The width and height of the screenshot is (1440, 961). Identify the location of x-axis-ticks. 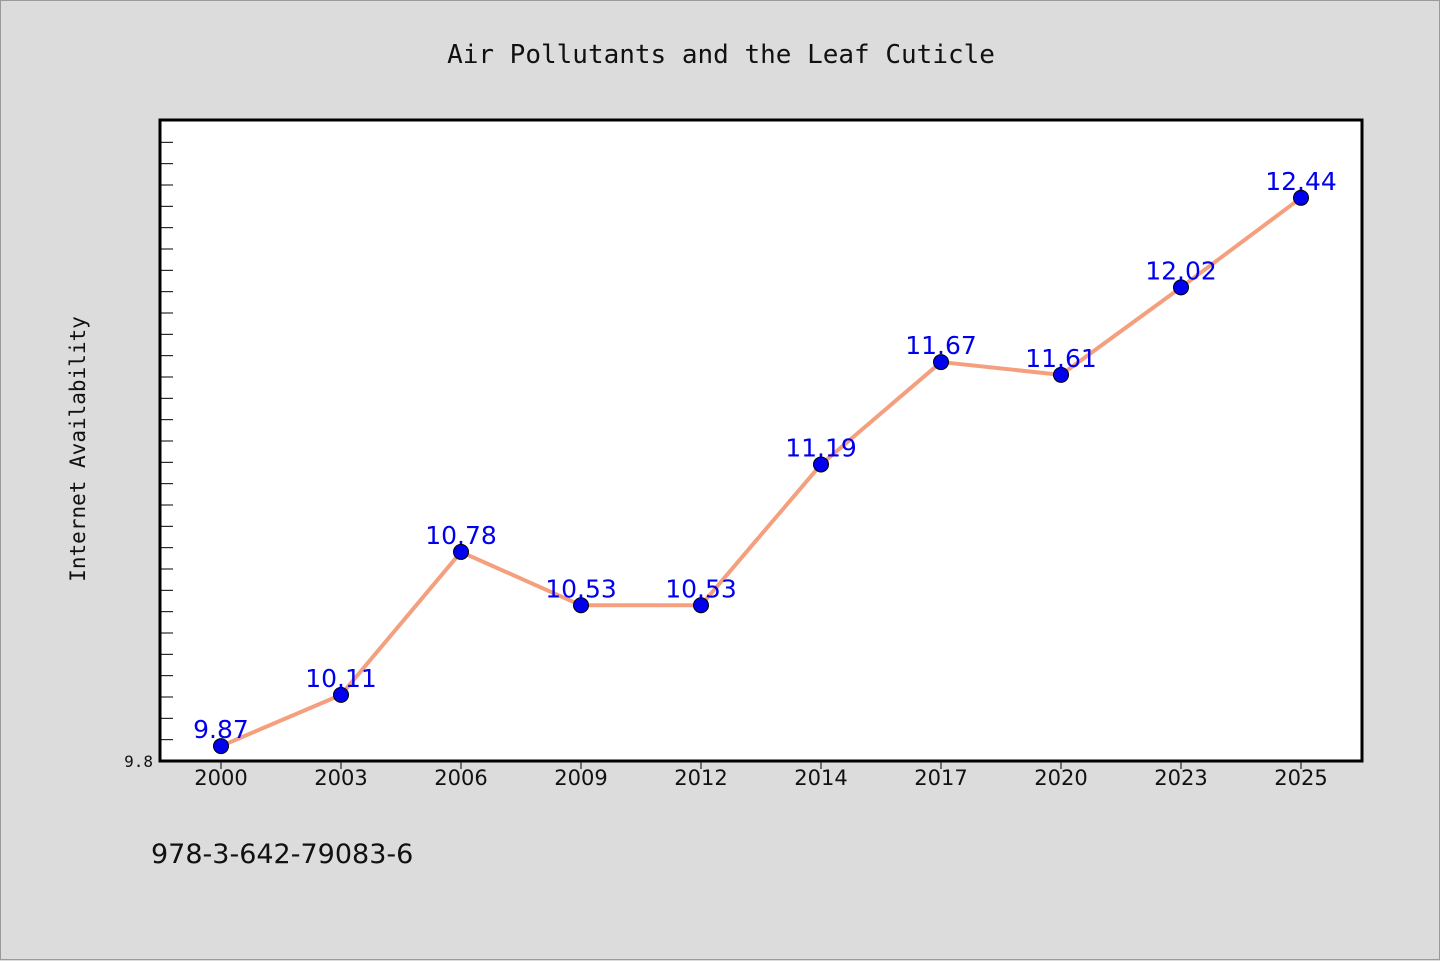
(761, 765).